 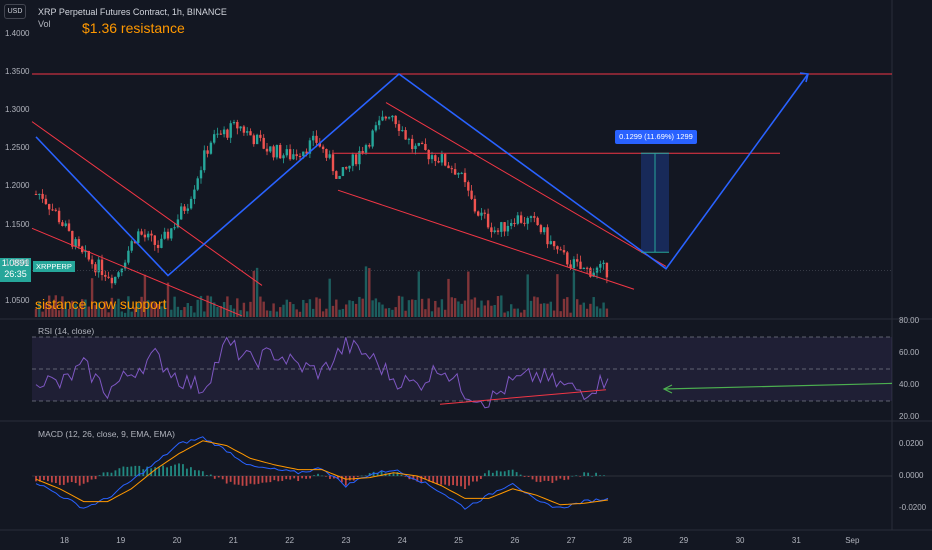 What do you see at coordinates (523, 397) in the screenshot?
I see `rsi-divergence-line` at bounding box center [523, 397].